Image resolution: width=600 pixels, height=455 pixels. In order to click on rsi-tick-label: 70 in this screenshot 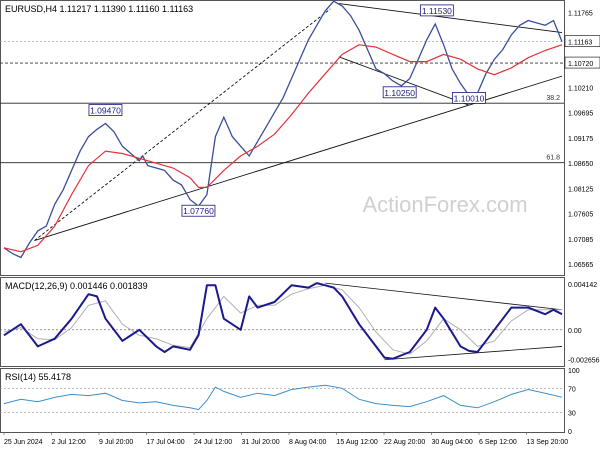, I will do `click(572, 389)`.